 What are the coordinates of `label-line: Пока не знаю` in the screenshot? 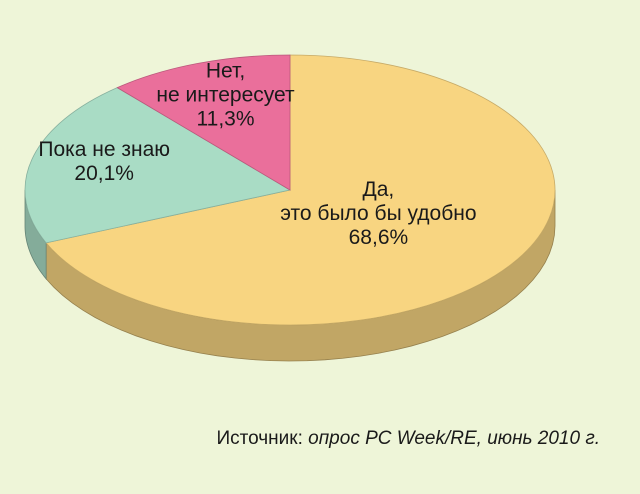 It's located at (104, 149).